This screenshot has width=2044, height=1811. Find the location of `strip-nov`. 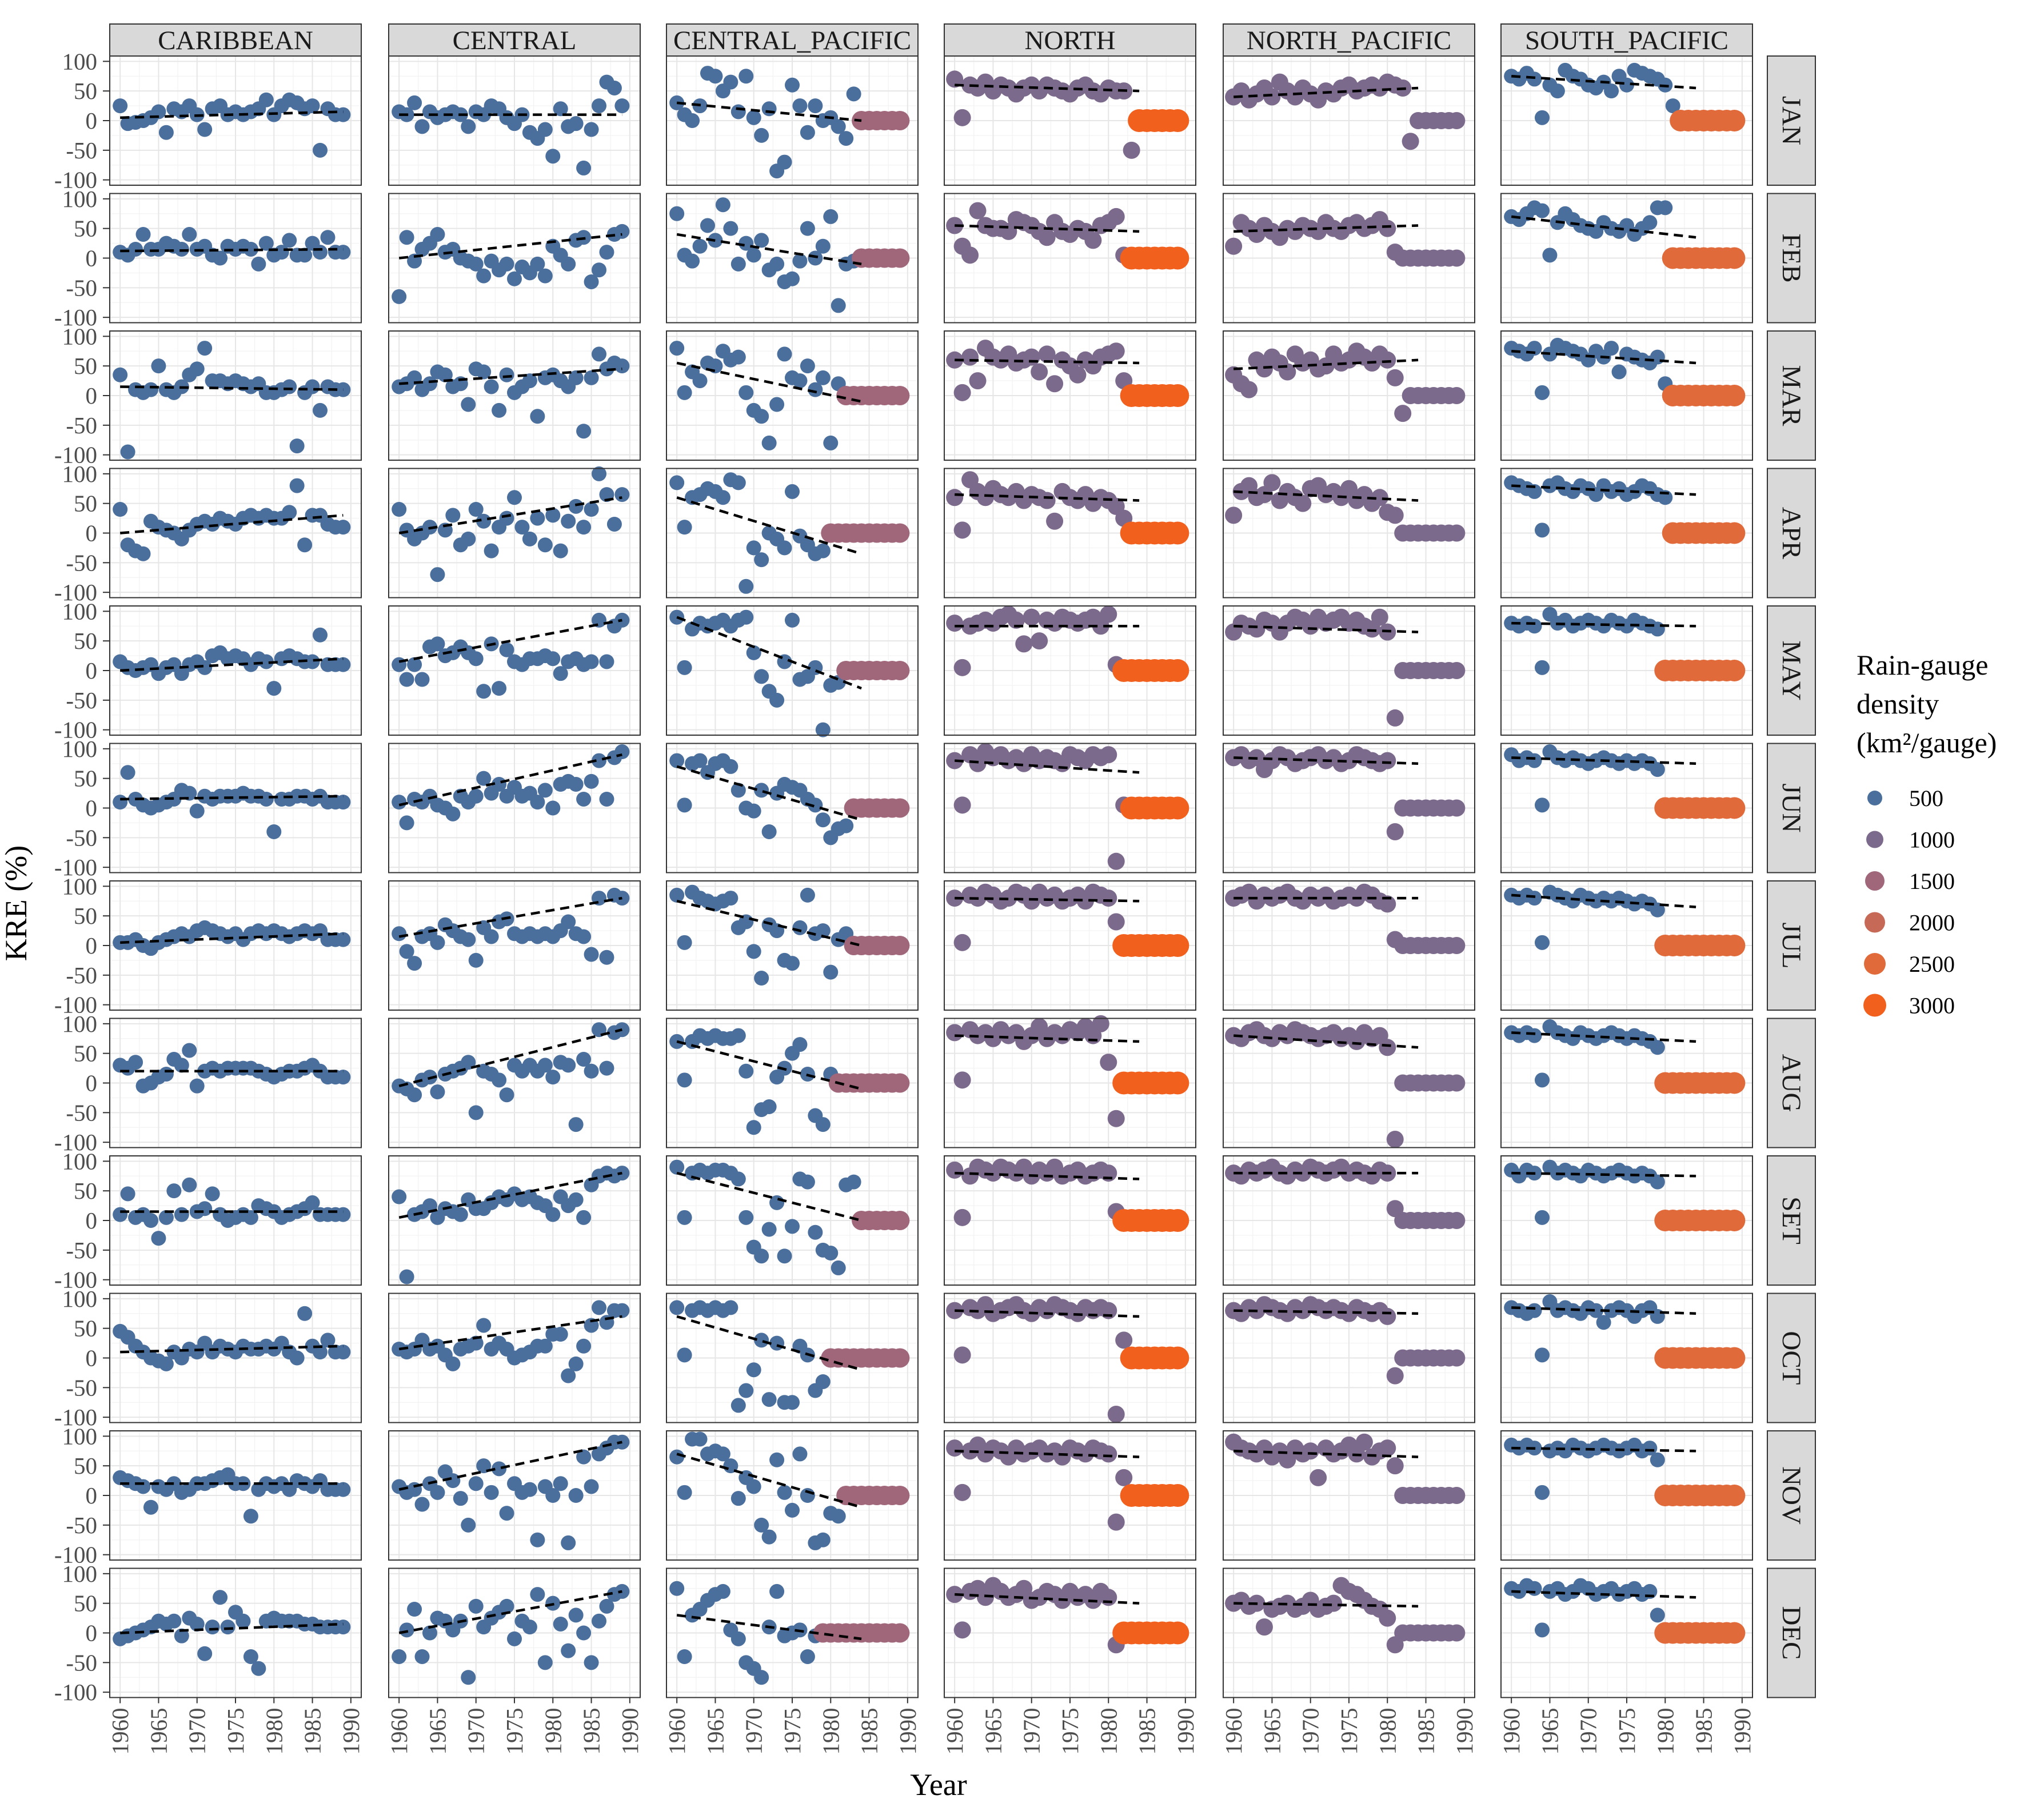

strip-nov is located at coordinates (1791, 1495).